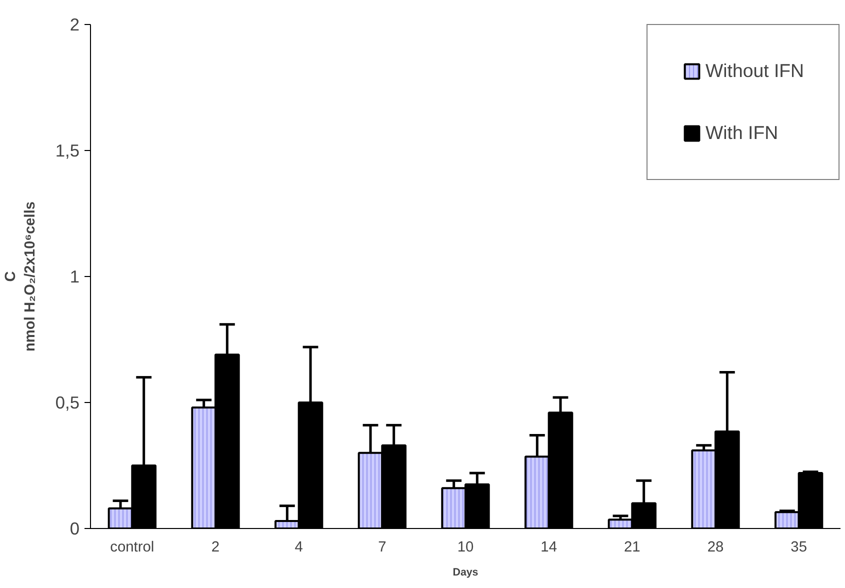 The image size is (845, 588). What do you see at coordinates (215, 548) in the screenshot?
I see `x-tick-label: 2` at bounding box center [215, 548].